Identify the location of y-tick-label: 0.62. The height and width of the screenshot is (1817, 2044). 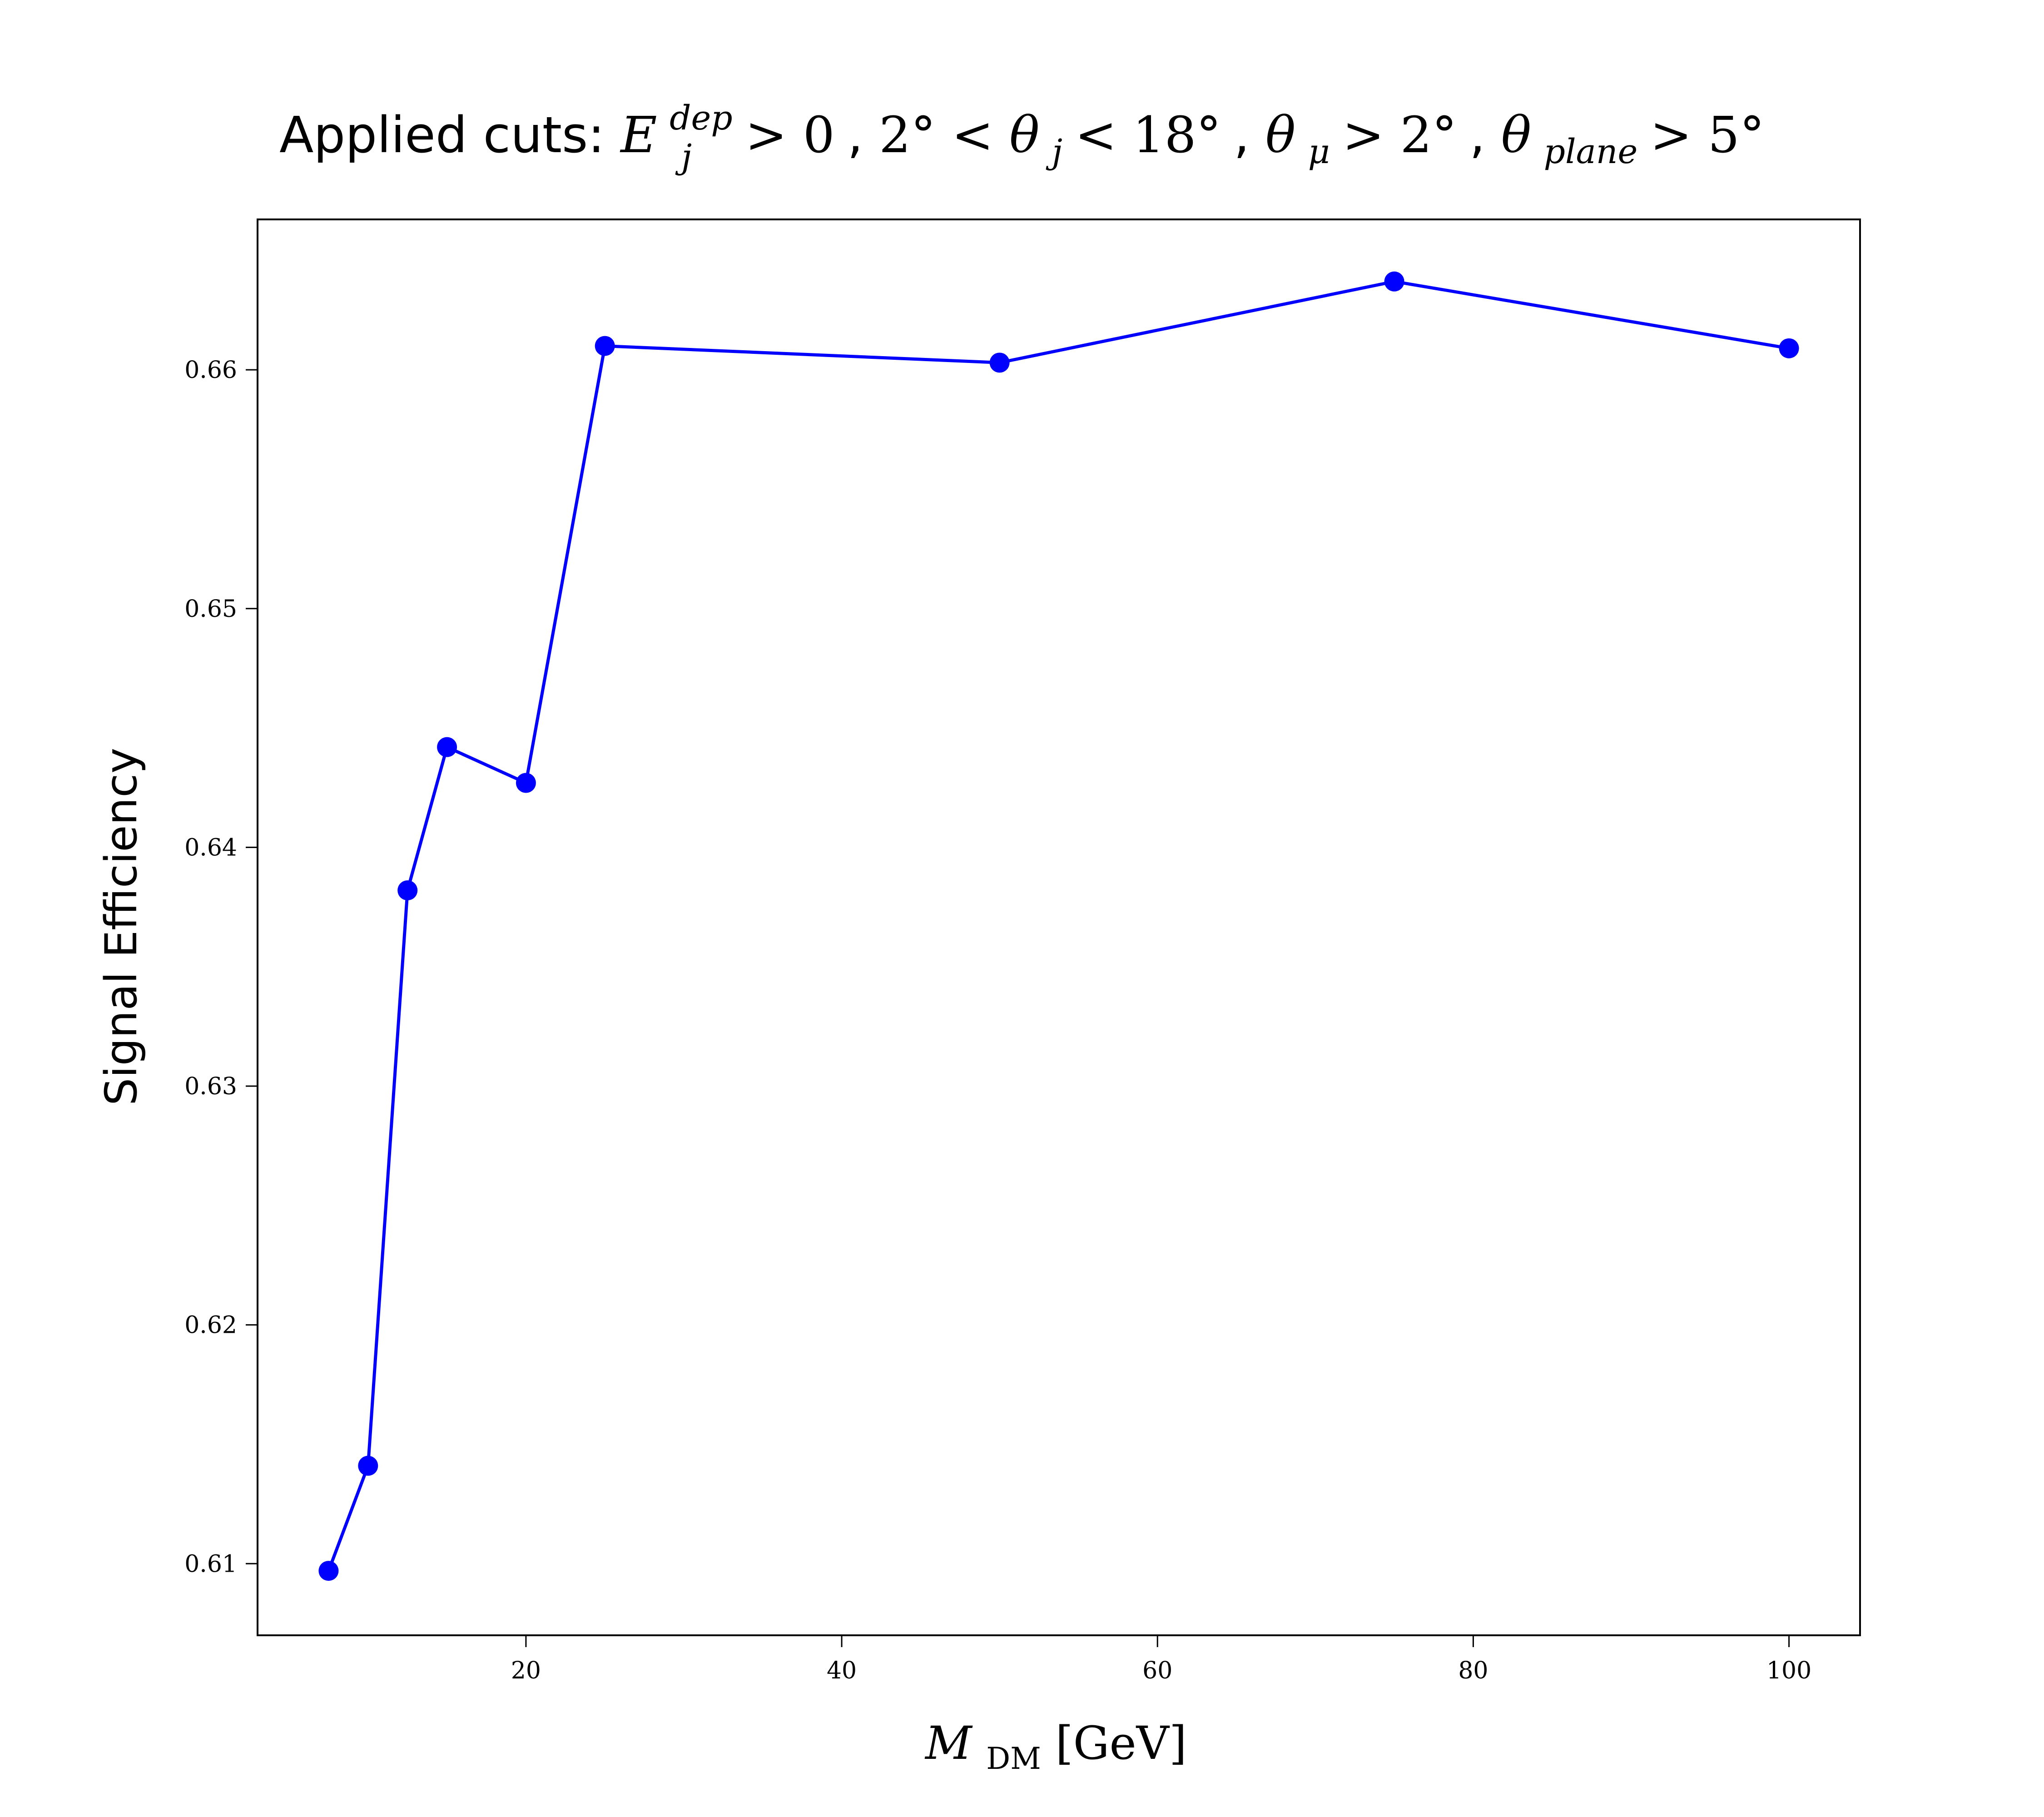
(210, 1325).